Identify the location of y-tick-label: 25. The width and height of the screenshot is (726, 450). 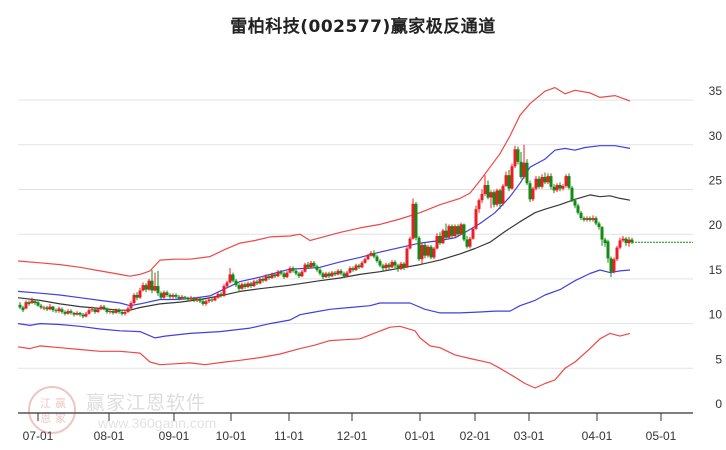
(716, 181).